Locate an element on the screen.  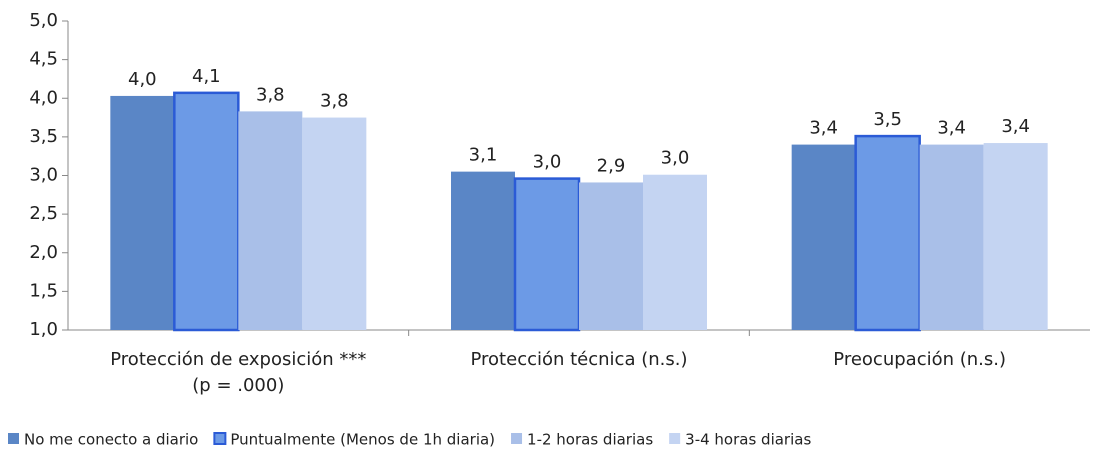
y-tick-label: 1,0 is located at coordinates (43, 329).